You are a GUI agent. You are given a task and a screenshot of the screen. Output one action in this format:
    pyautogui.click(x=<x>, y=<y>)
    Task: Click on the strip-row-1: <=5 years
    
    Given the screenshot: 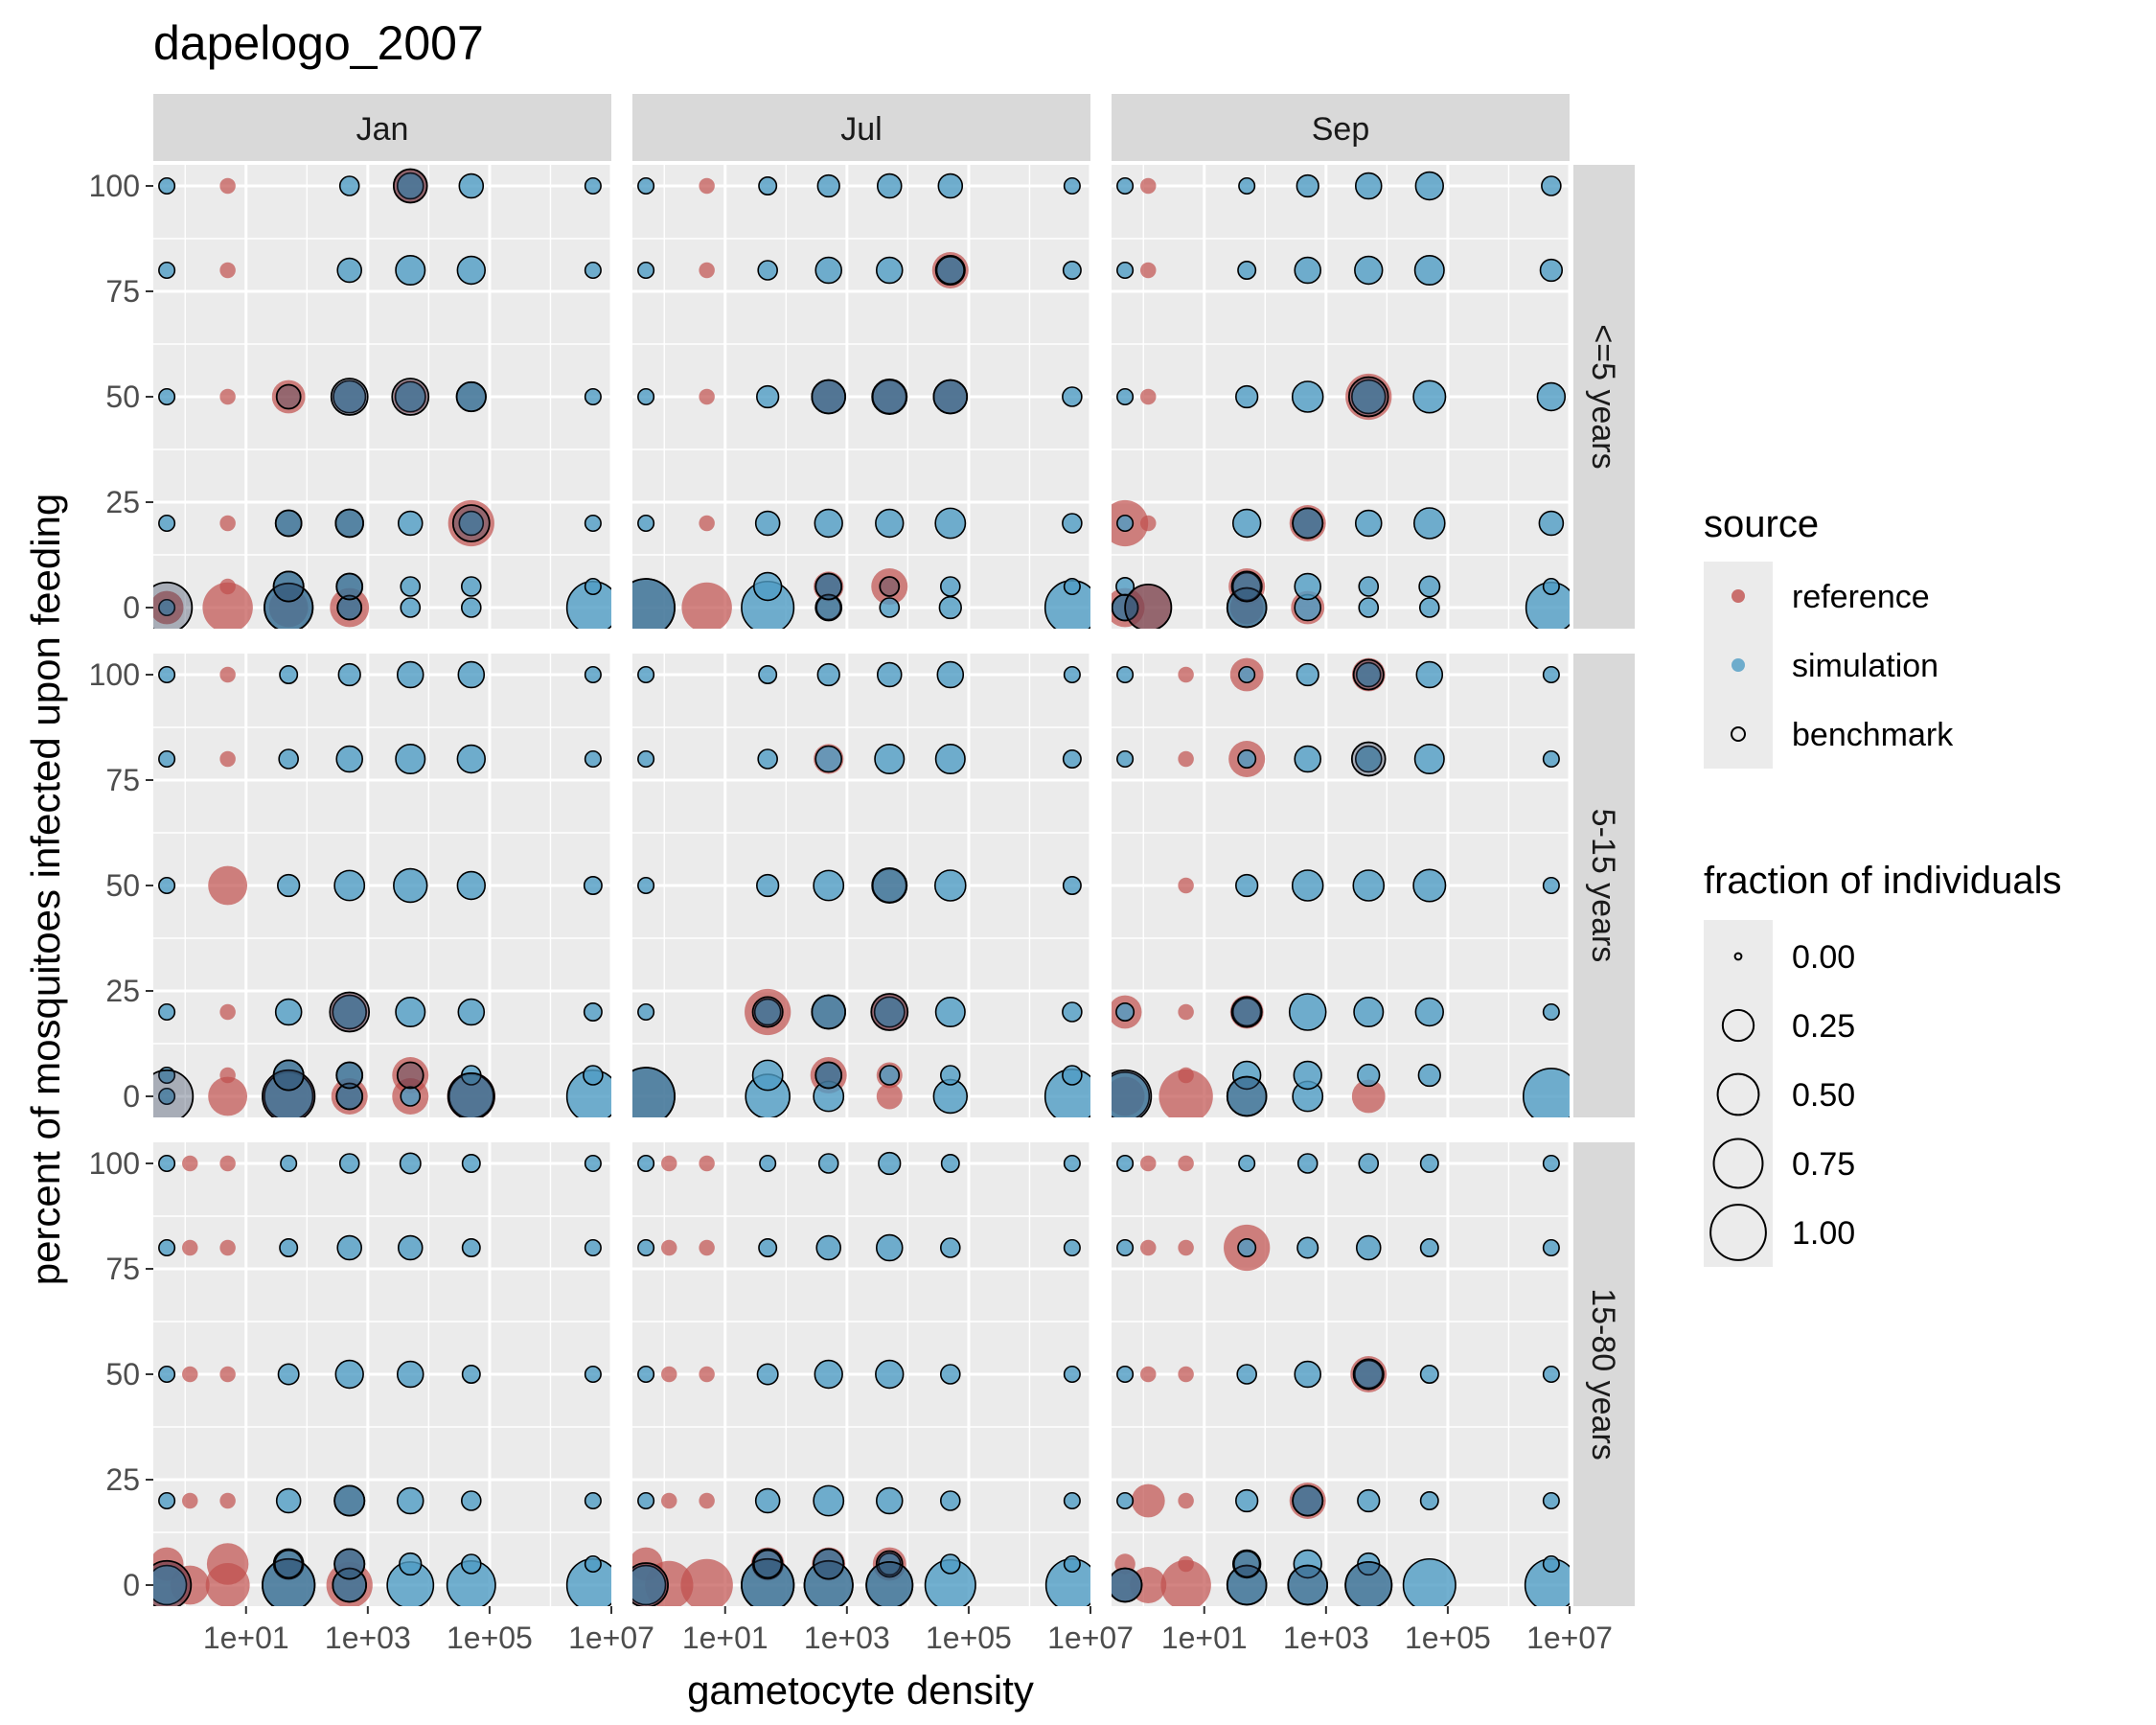 What is the action you would take?
    pyautogui.click(x=1604, y=397)
    